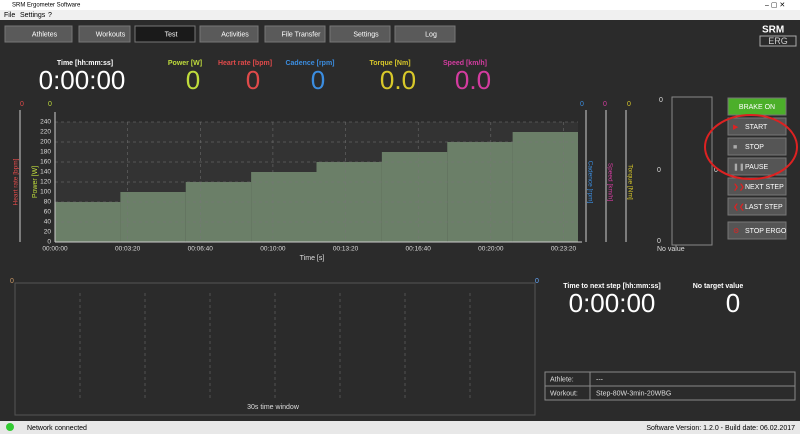 This screenshot has width=800, height=434. I want to click on menu-item: File, so click(9, 15).